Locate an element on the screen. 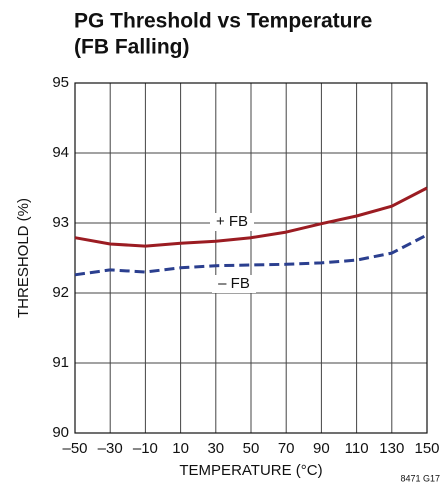 Image resolution: width=443 pixels, height=491 pixels. x-tick-label: 50 is located at coordinates (251, 448).